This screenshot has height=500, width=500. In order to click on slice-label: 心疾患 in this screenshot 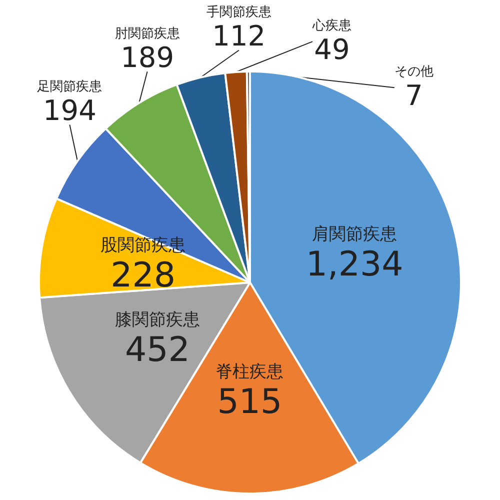, I will do `click(331, 26)`.